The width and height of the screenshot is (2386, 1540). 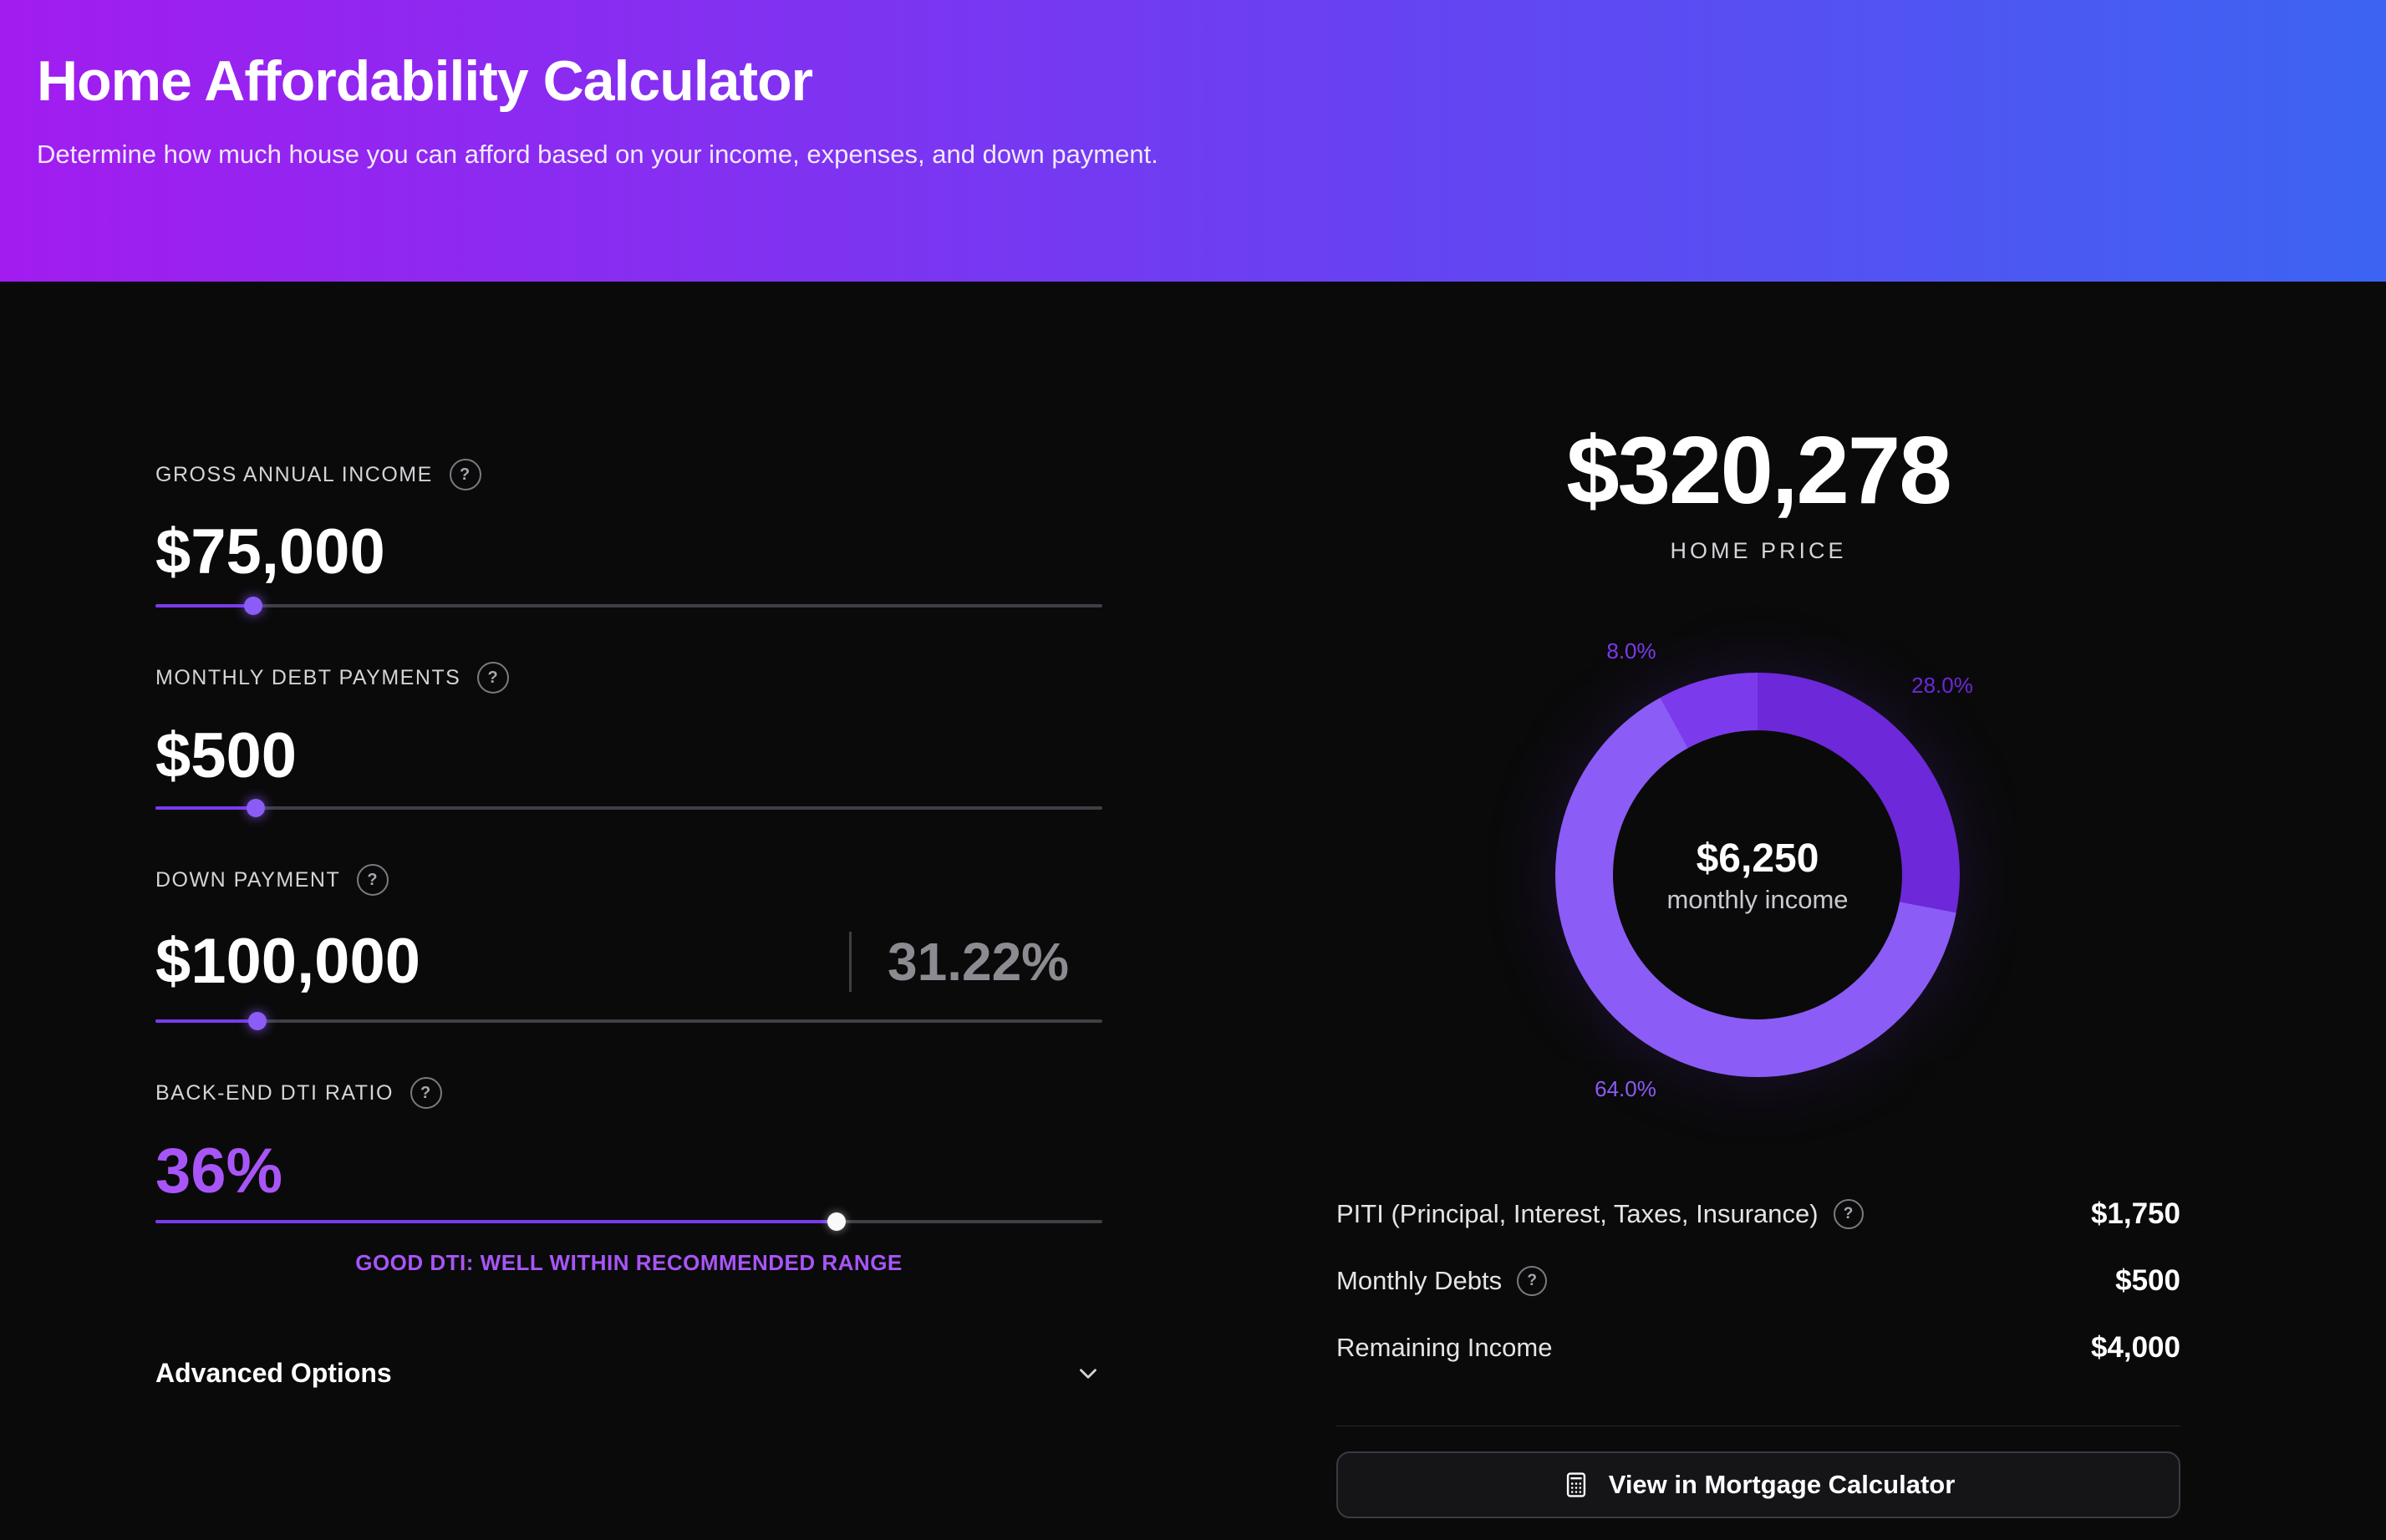 I want to click on chart-slice-label-piti: 28.0%, so click(x=1942, y=685).